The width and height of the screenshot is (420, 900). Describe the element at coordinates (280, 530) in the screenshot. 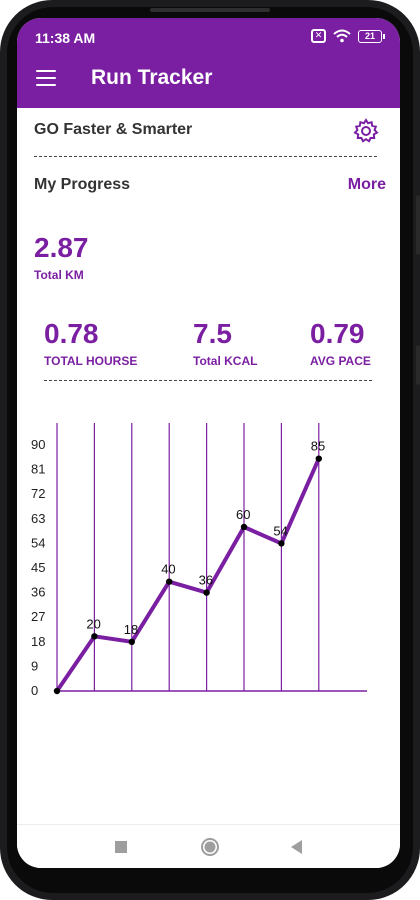

I see `chart-data-label: 54` at that location.